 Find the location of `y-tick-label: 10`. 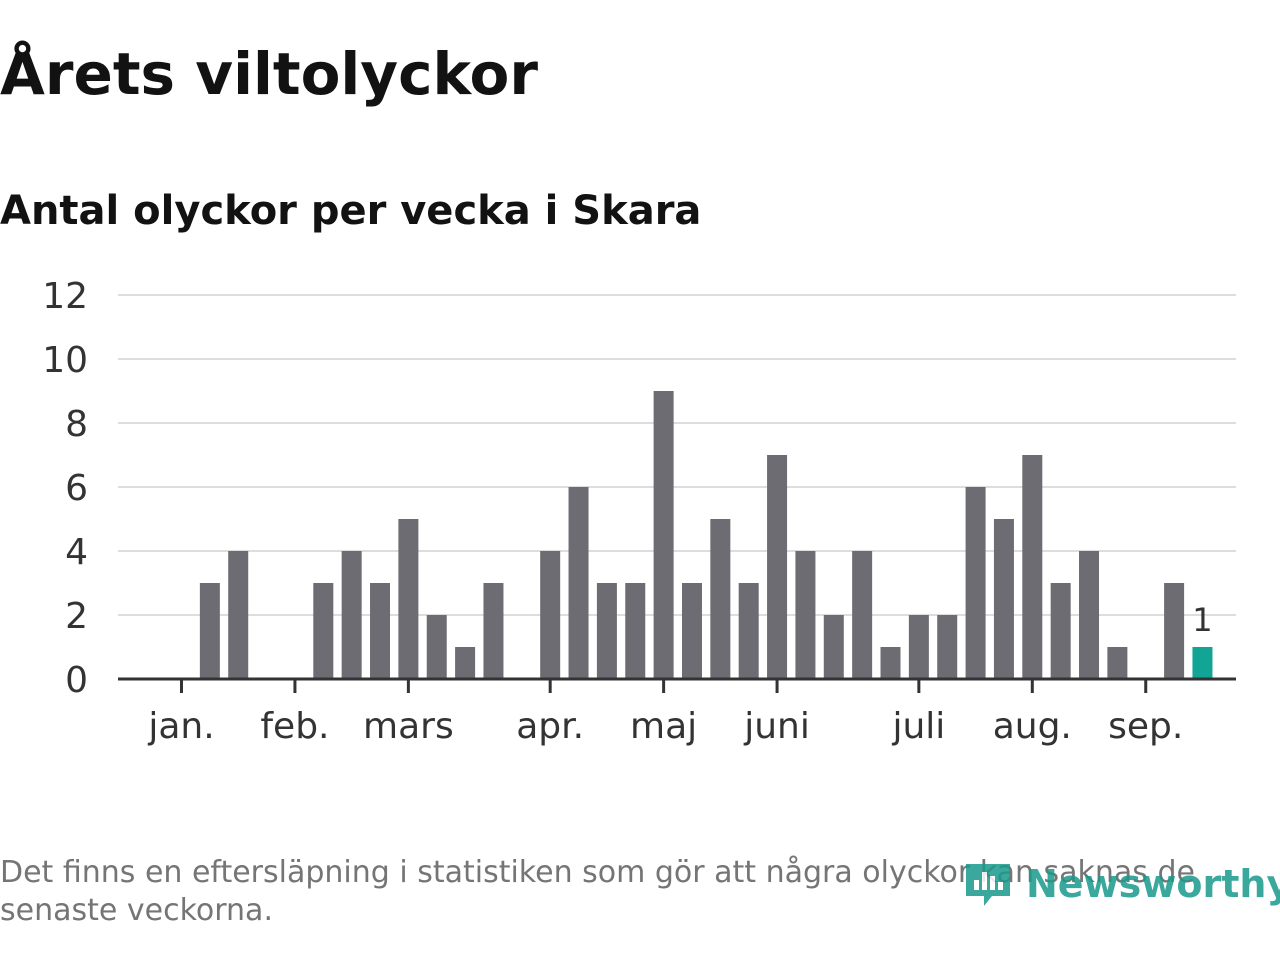

y-tick-label: 10 is located at coordinates (65, 360).